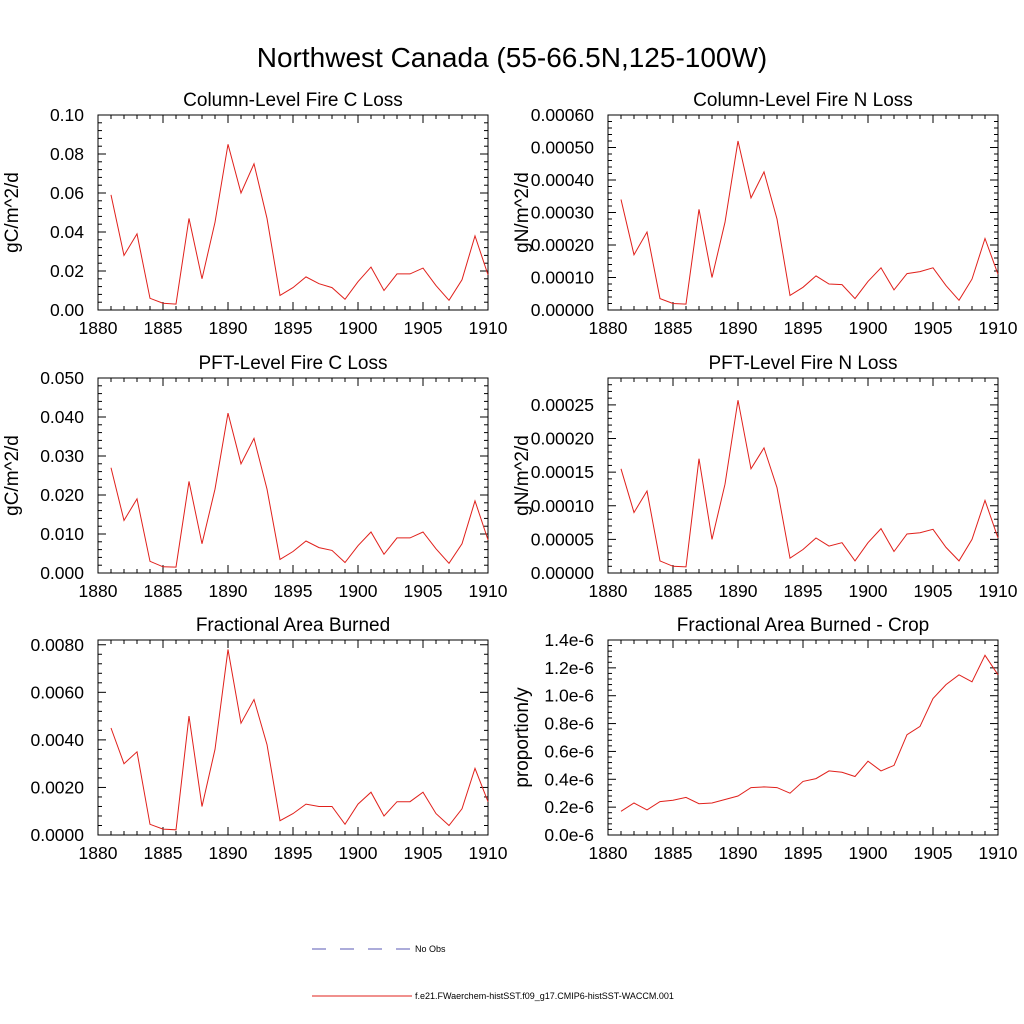 This screenshot has width=1024, height=1024. I want to click on y-tick-label: 0.00, so click(67, 310).